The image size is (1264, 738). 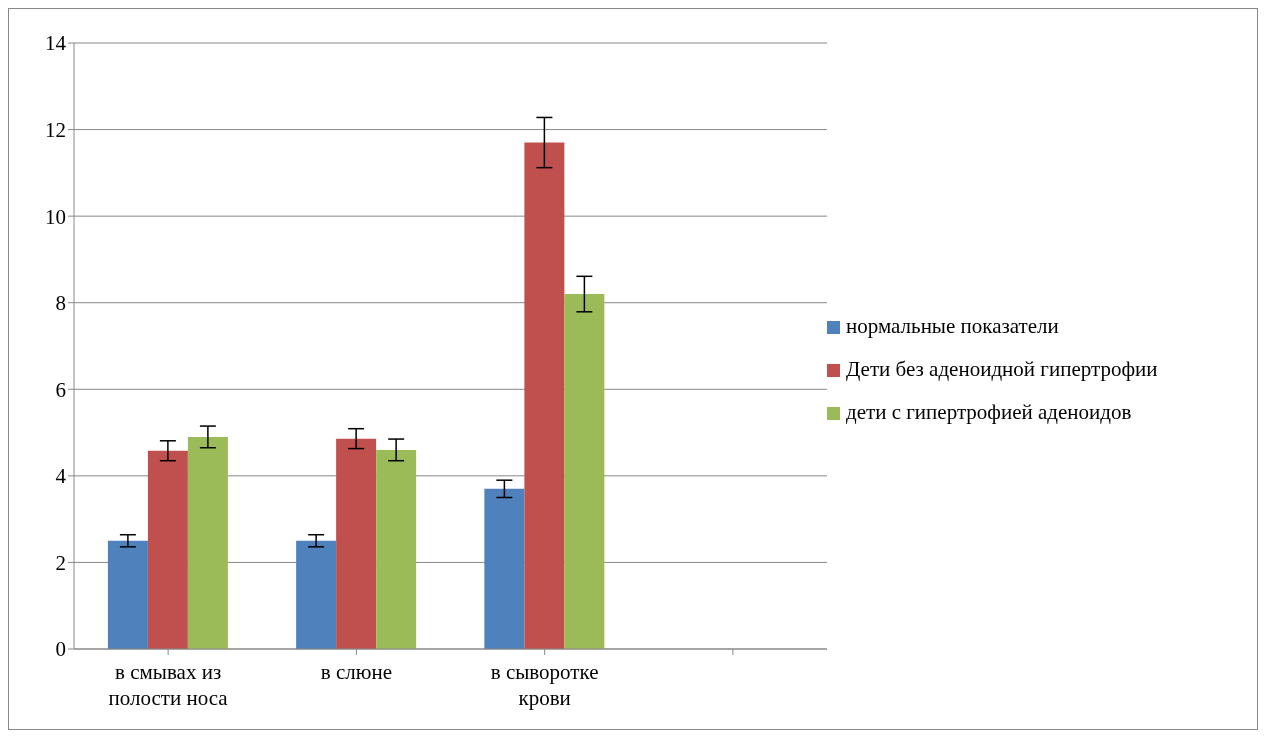 I want to click on x-tick-label: в сыворотке крови, so click(x=544, y=685).